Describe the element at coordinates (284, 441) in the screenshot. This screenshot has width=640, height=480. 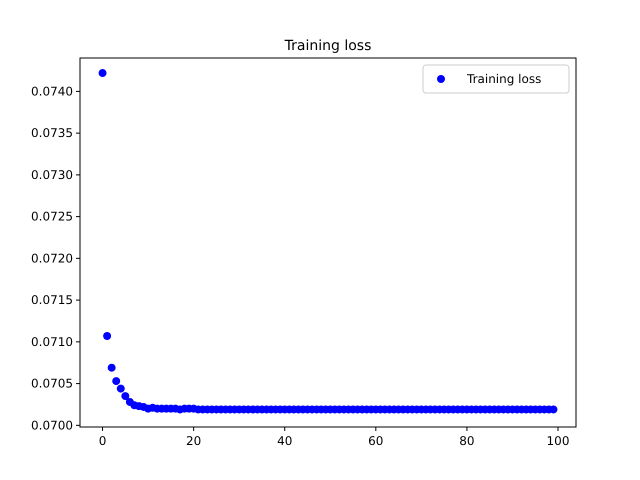
I see `x-tick-label: 40` at that location.